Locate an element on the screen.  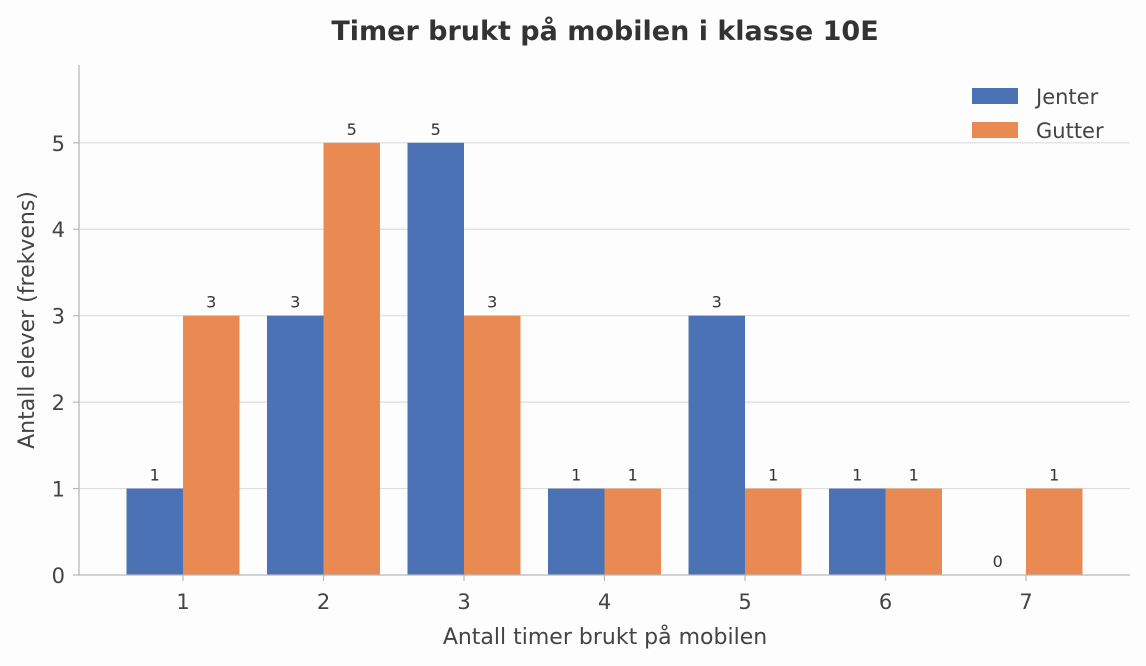
x-tick-label: 5 is located at coordinates (744, 602).